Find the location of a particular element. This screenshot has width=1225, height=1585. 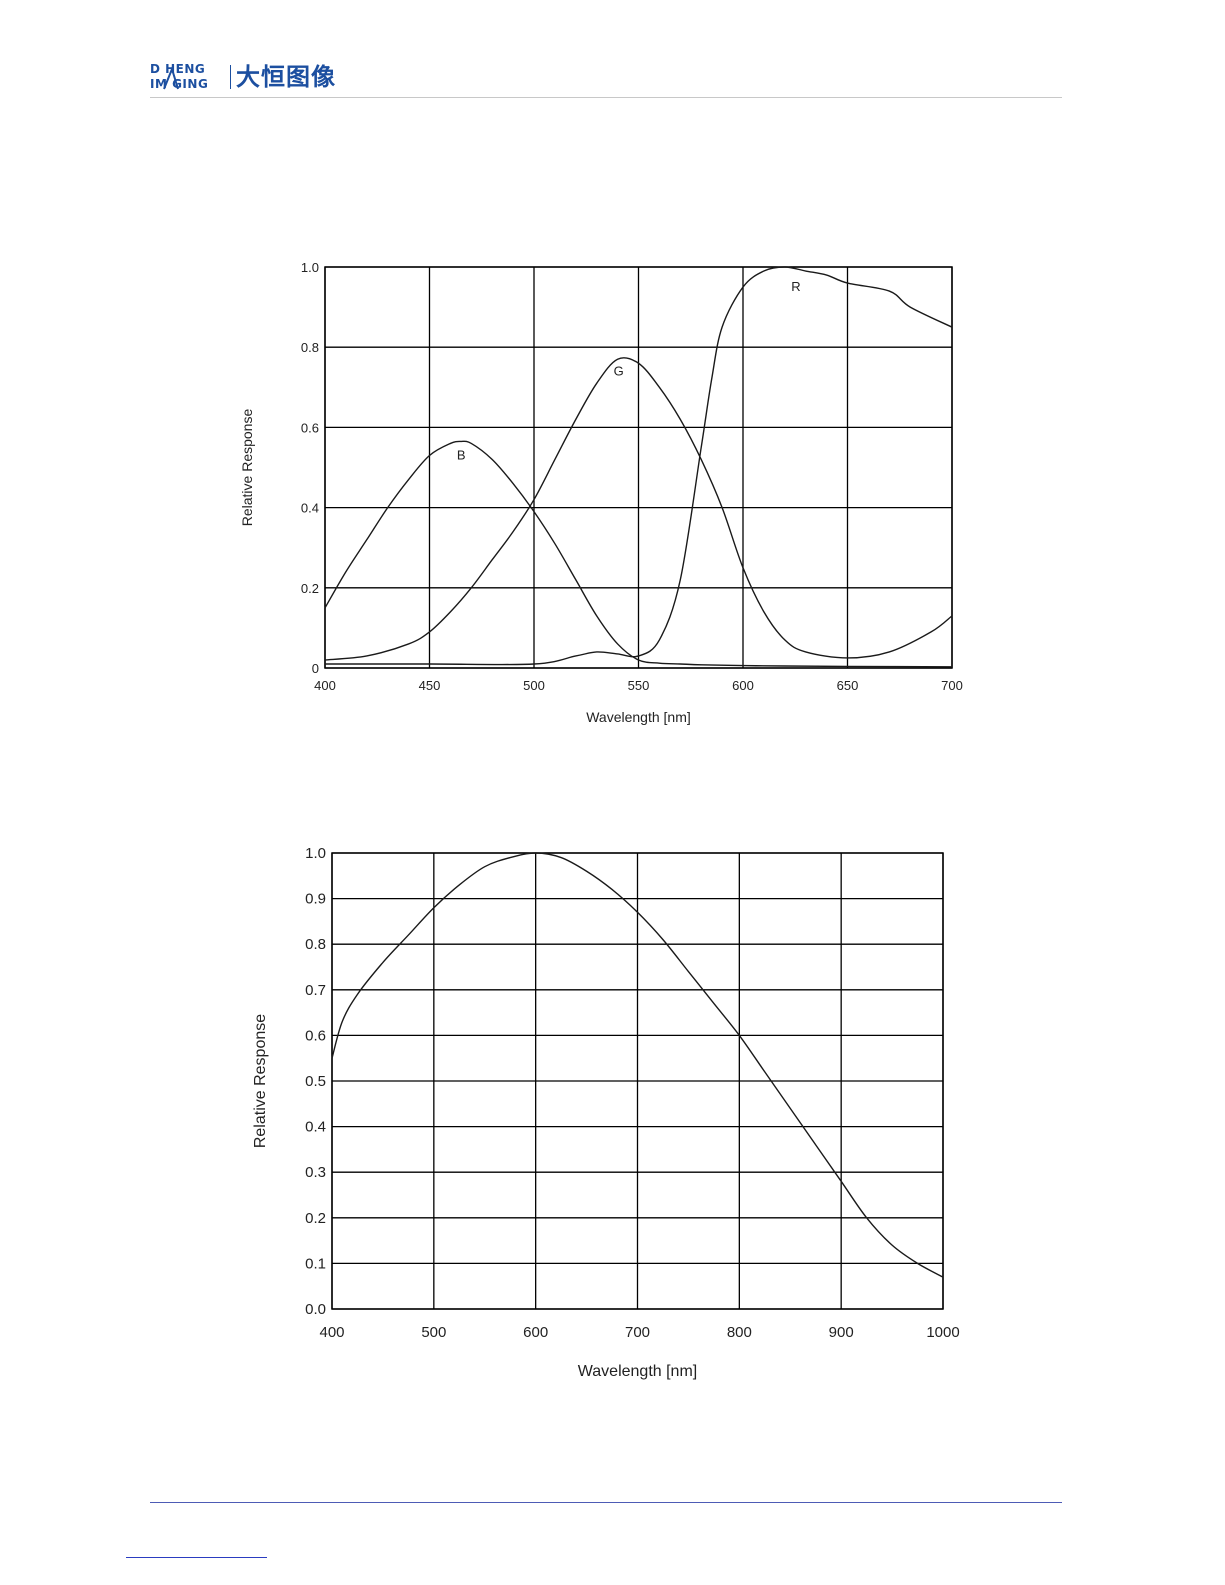

y-tick-label: 0.8 is located at coordinates (310, 347).